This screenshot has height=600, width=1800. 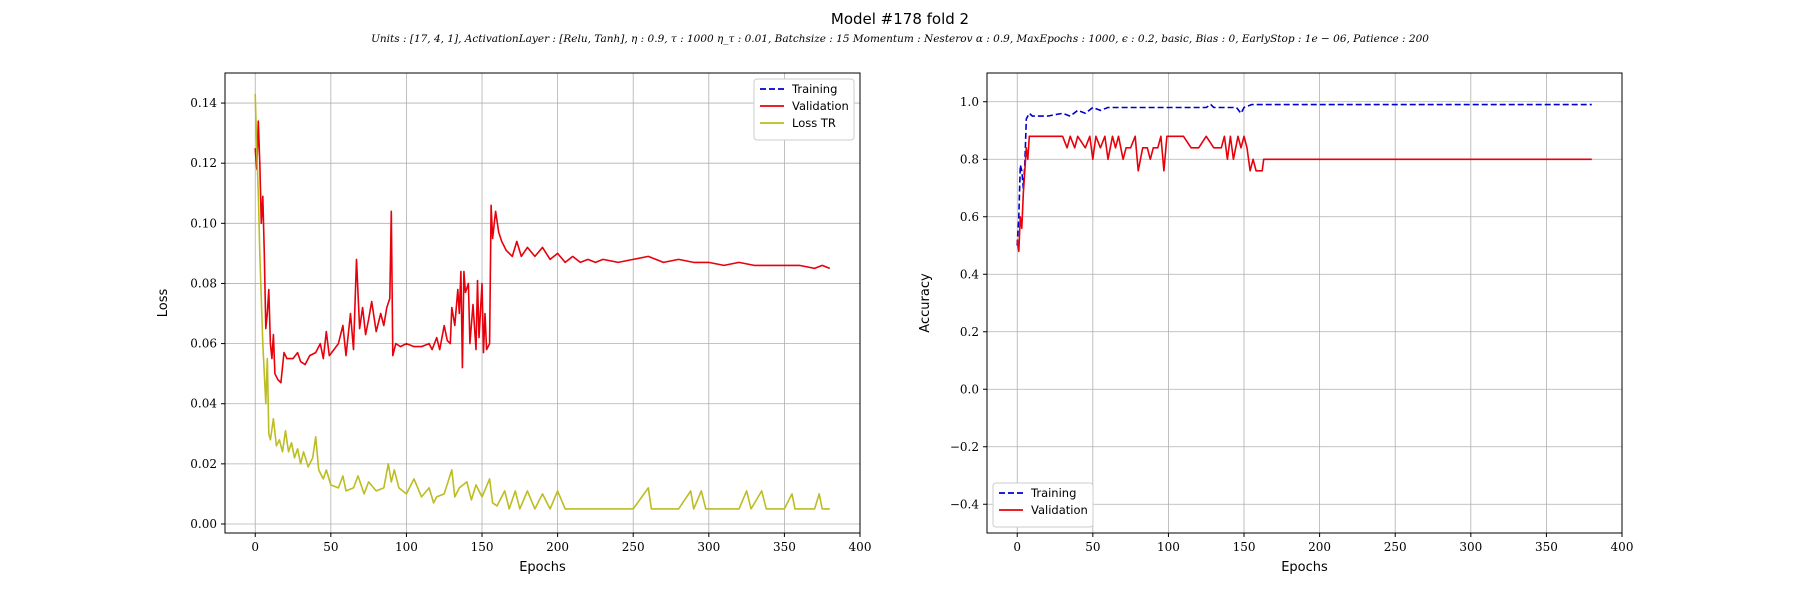 I want to click on y-tick-label: 0.2, so click(x=969, y=332).